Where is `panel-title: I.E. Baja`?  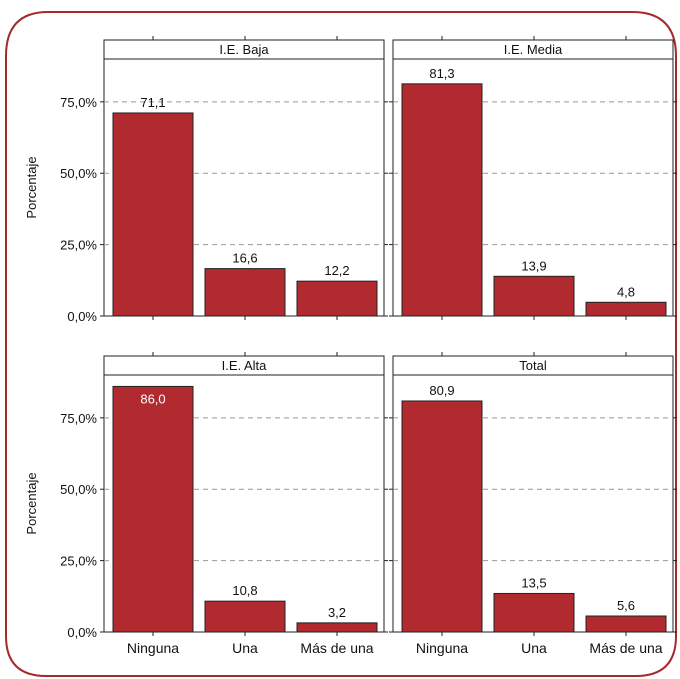
panel-title: I.E. Baja is located at coordinates (244, 49).